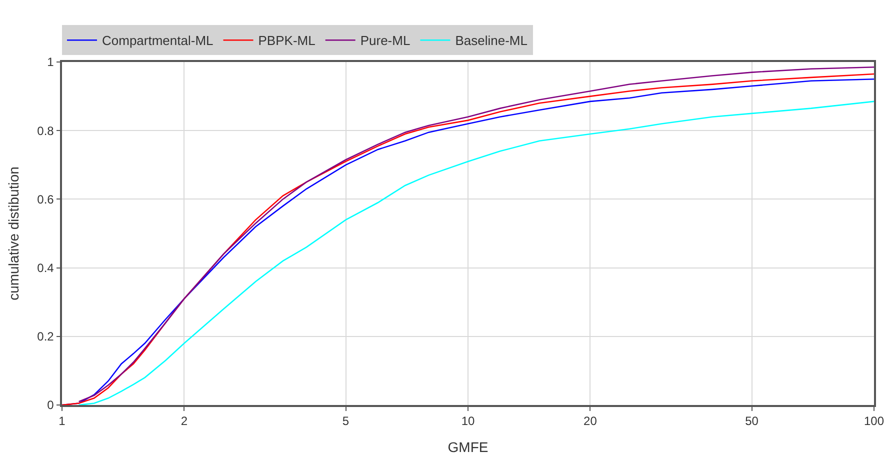  Describe the element at coordinates (62, 421) in the screenshot. I see `x-tick-label: 1` at that location.